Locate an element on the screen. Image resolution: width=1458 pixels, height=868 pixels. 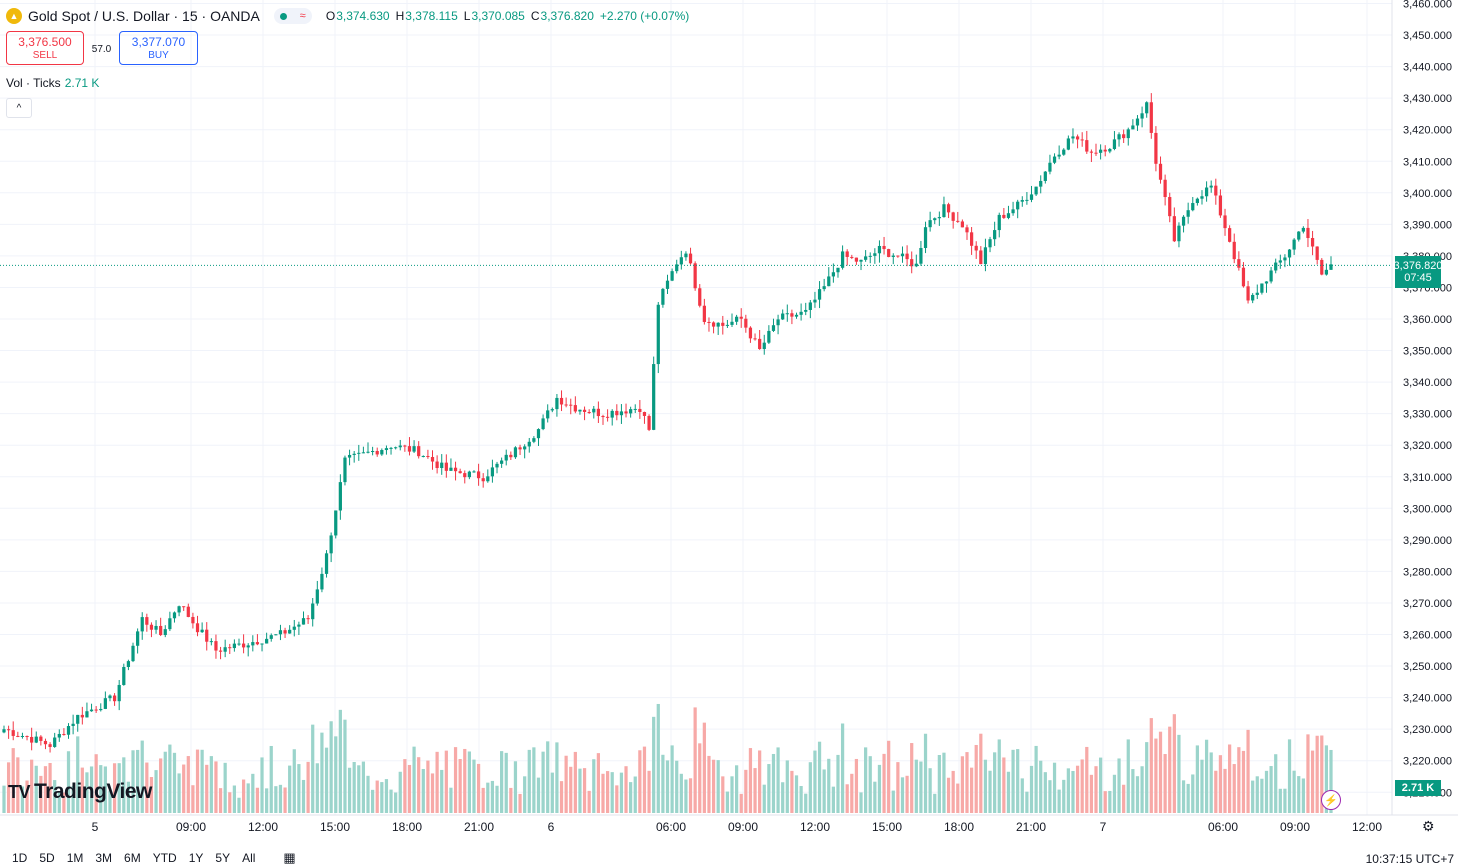
buy-price: 3,377.070 is located at coordinates (158, 42).